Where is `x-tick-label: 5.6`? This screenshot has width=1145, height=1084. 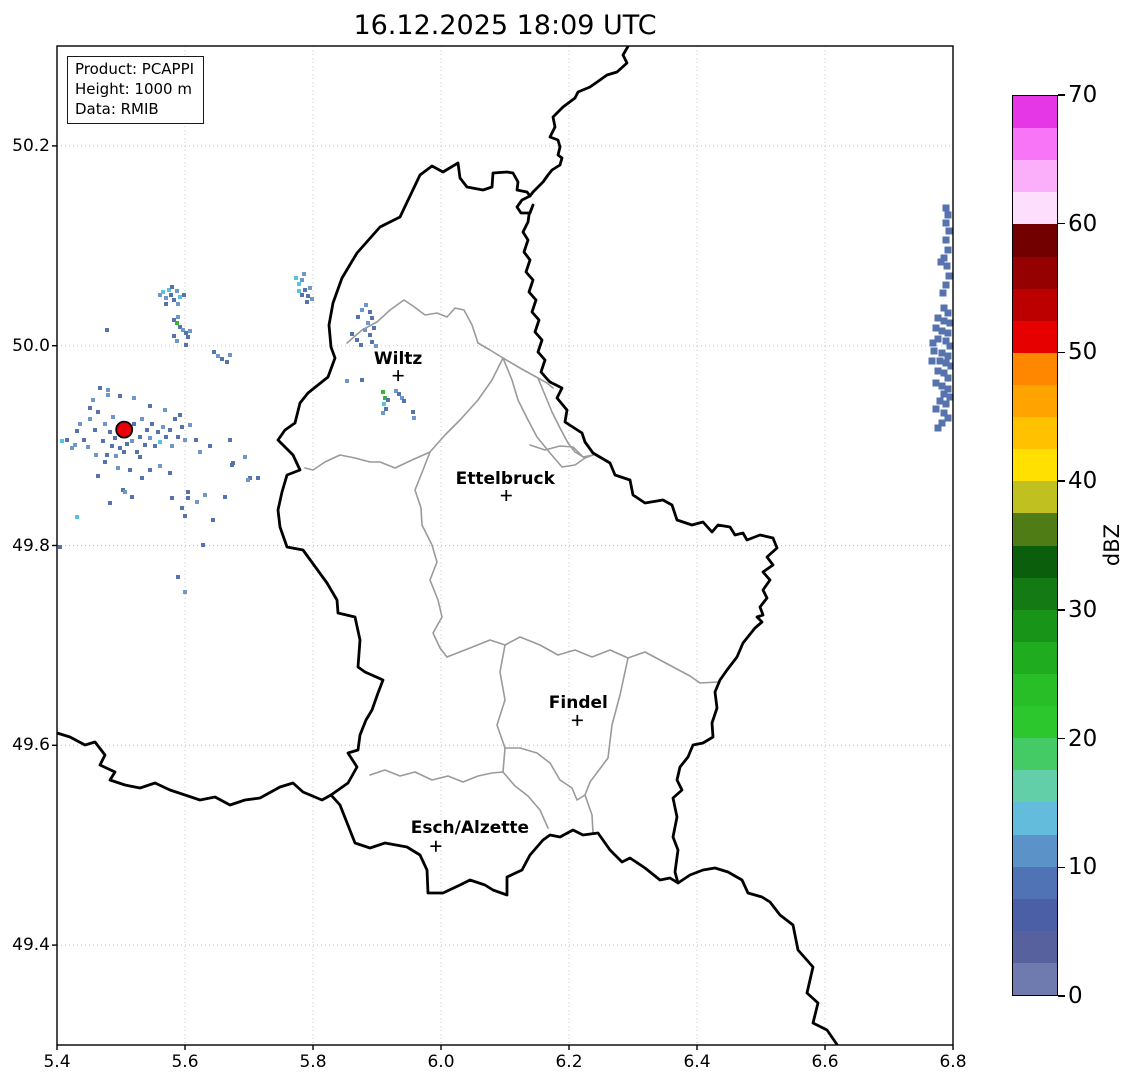
x-tick-label: 5.6 is located at coordinates (185, 1062).